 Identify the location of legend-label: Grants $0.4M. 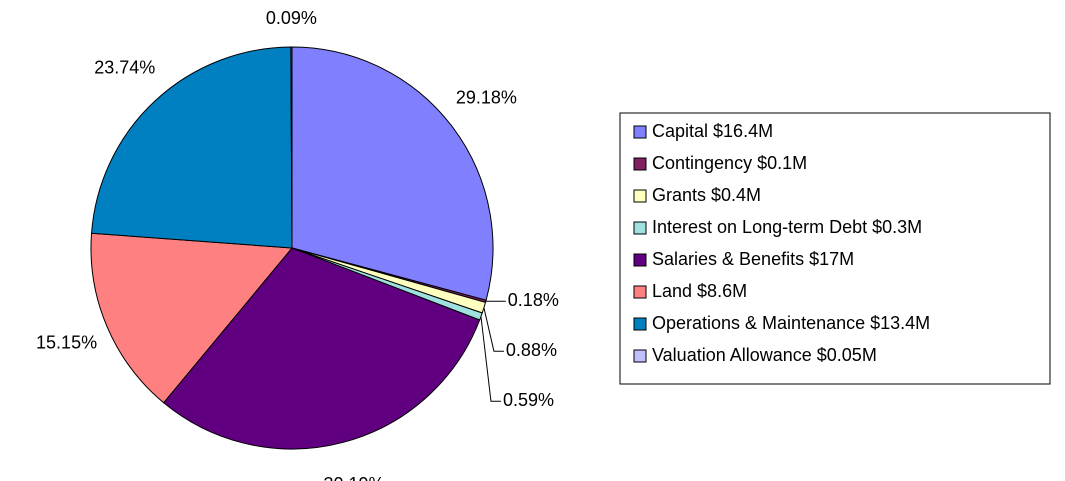
(706, 195).